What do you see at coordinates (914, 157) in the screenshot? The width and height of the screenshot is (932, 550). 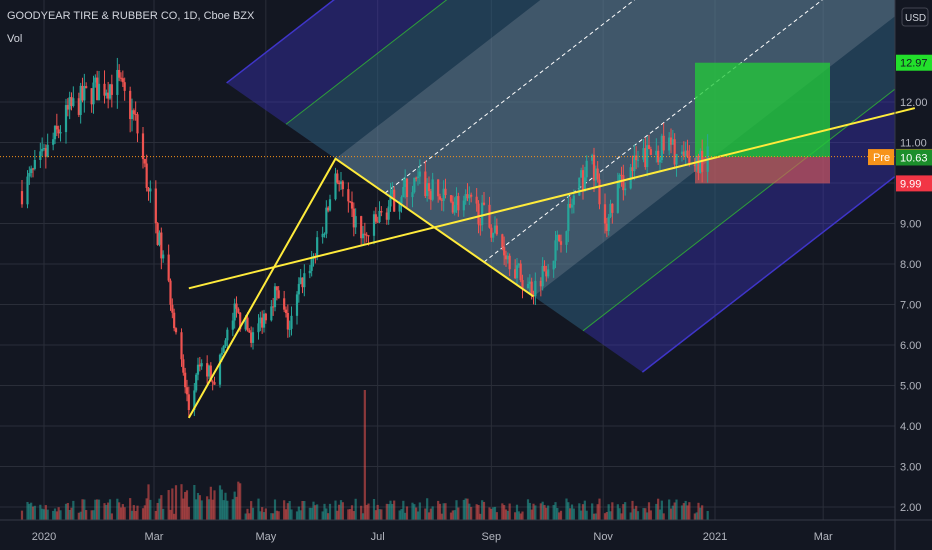 I see `price-label-last-close` at bounding box center [914, 157].